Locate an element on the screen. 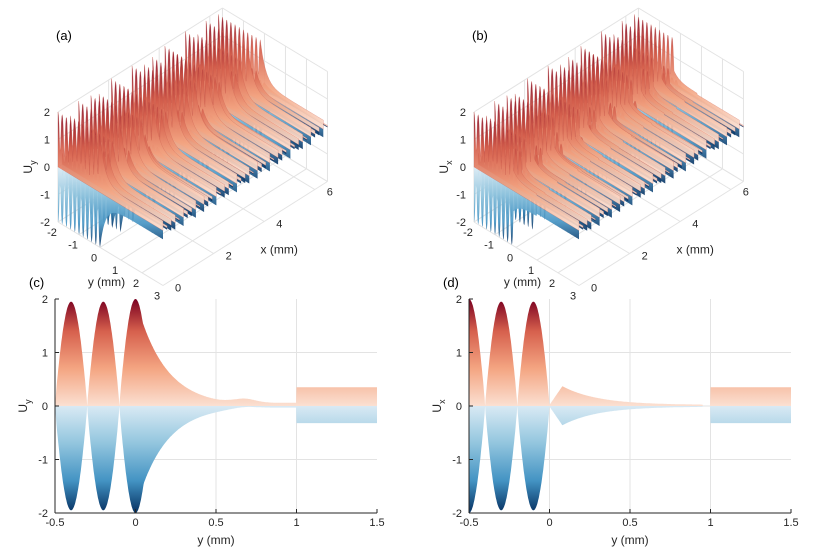 This screenshot has width=830, height=554. z-axis-label: Ux is located at coordinates (445, 167).